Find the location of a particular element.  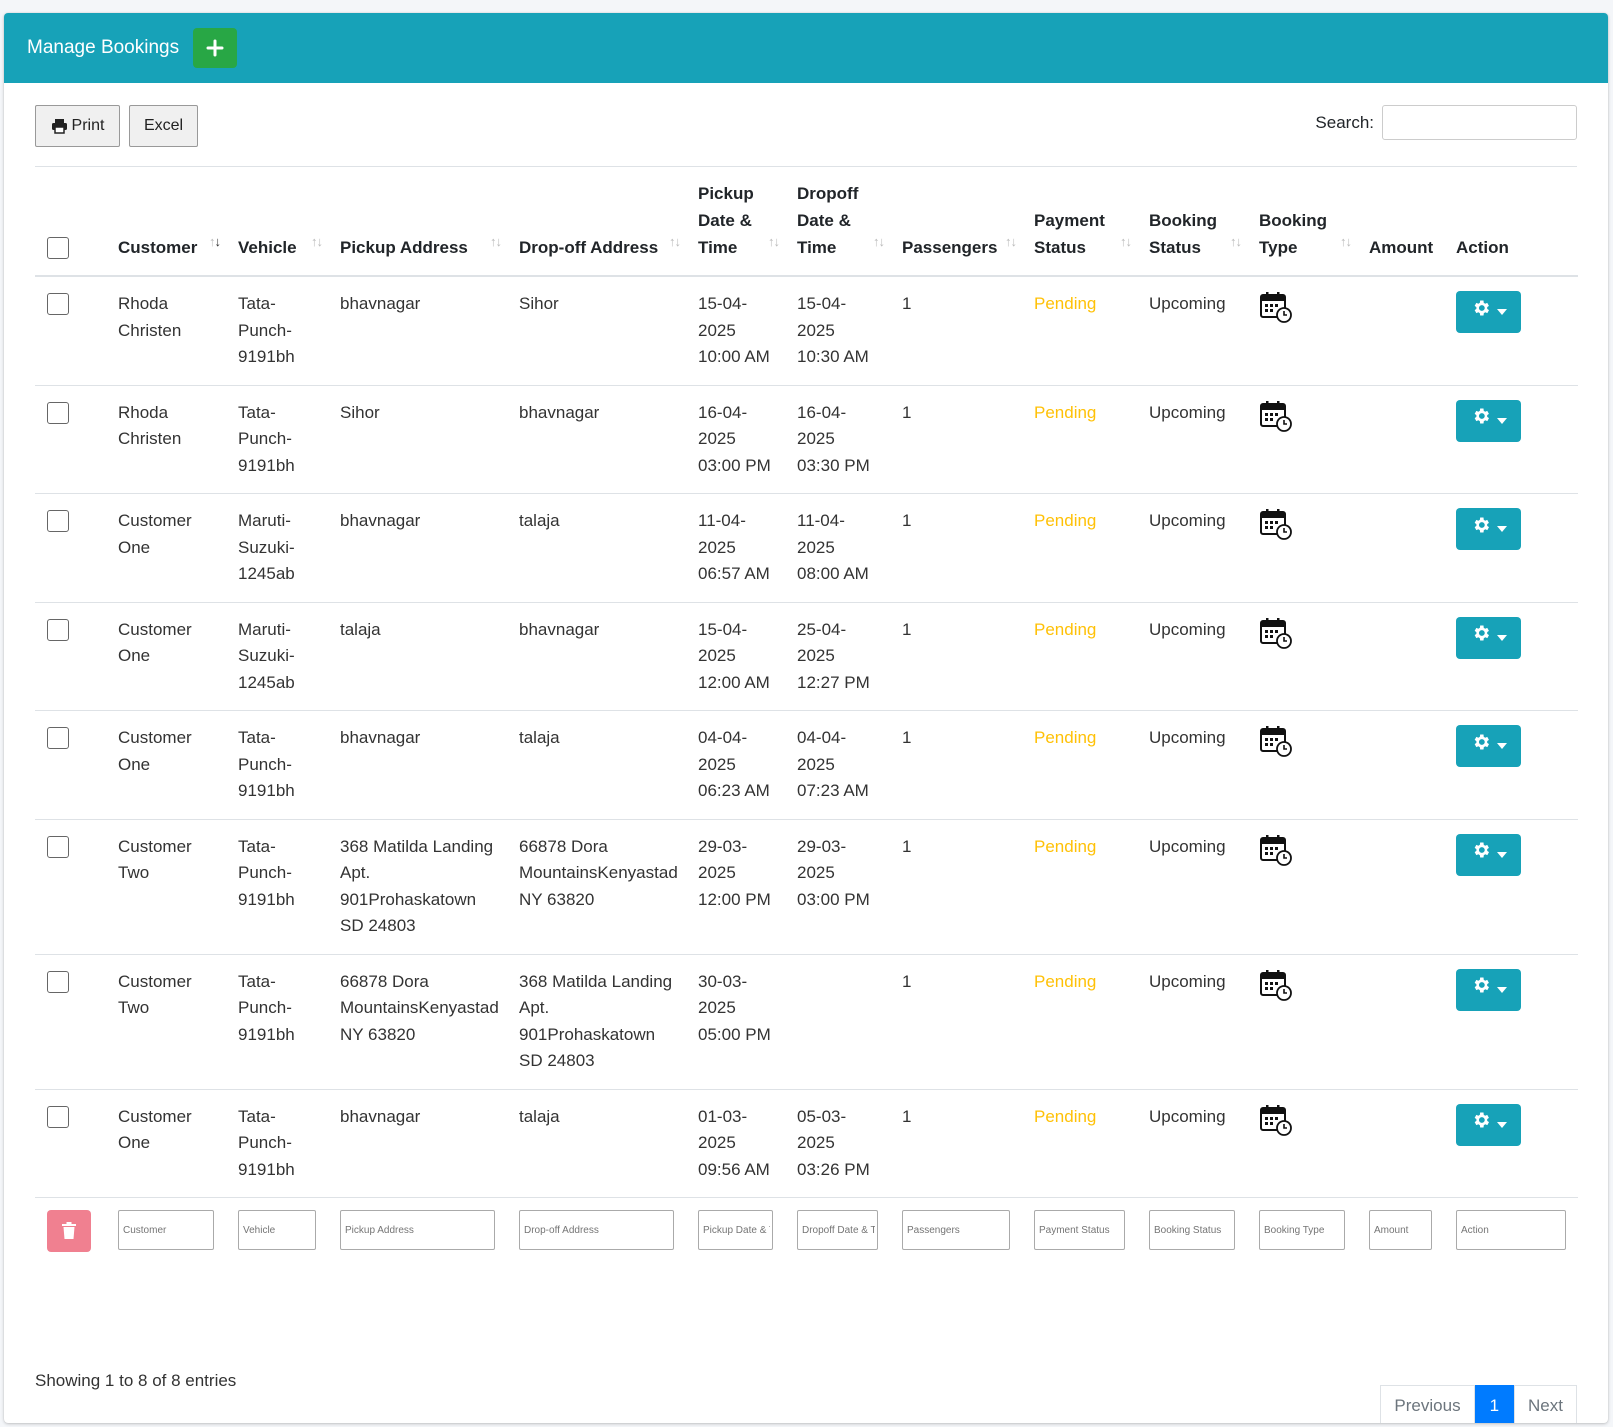

plus-icon is located at coordinates (215, 48).